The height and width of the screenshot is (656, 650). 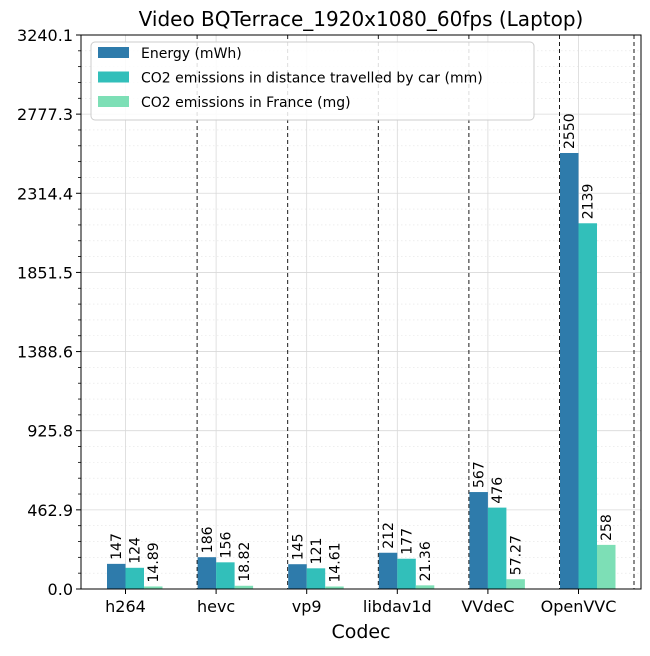 I want to click on x-tick-label: VVdeC, so click(x=487, y=606).